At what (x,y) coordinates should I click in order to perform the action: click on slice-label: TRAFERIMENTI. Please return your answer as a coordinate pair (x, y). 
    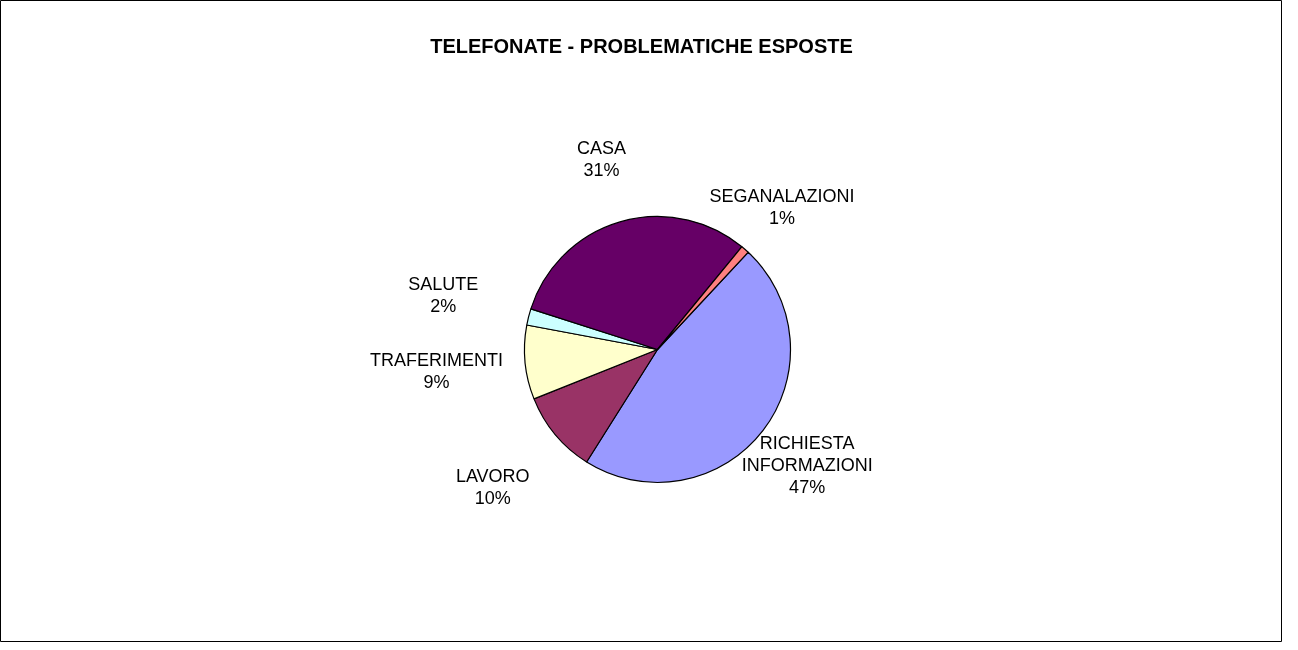
    Looking at the image, I should click on (437, 360).